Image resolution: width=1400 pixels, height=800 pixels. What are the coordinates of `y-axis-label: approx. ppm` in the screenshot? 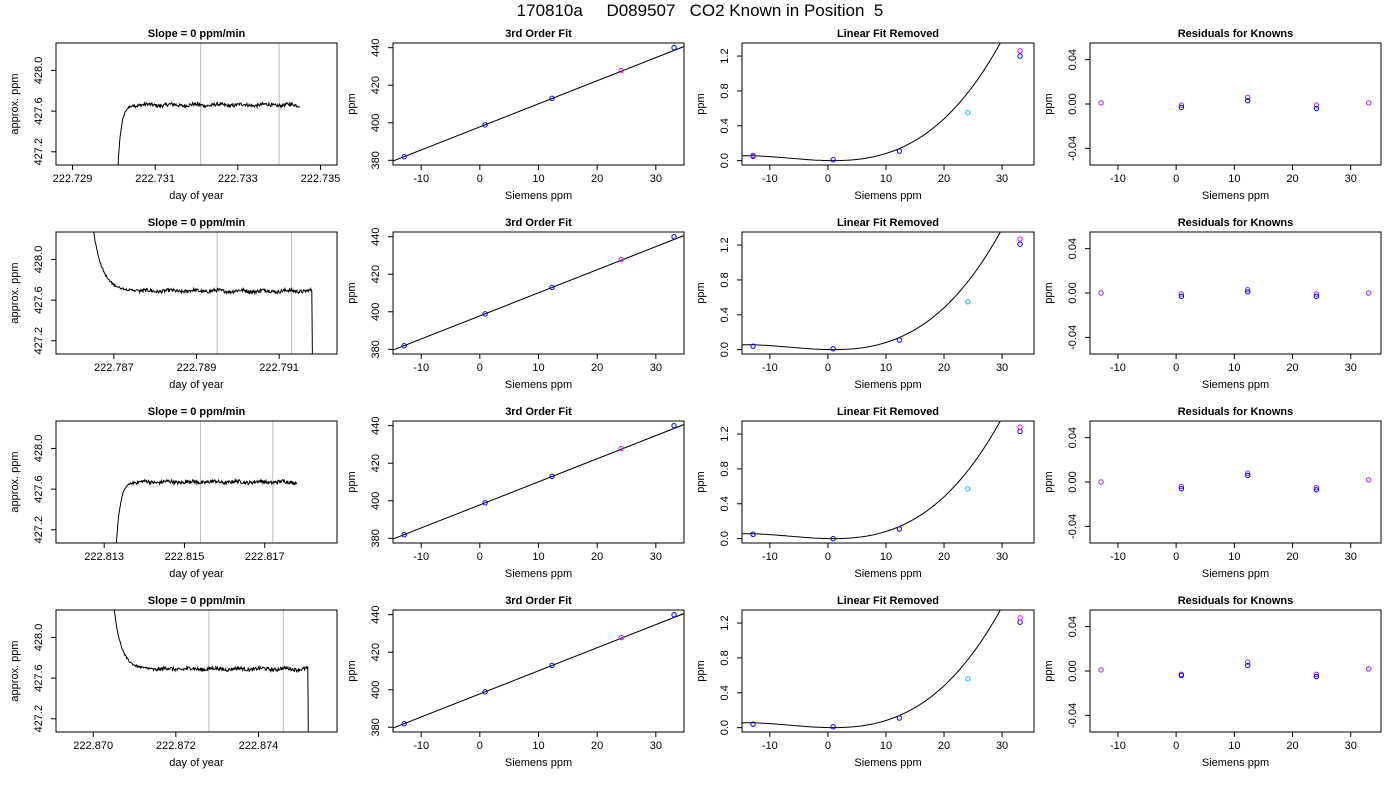 It's located at (15, 670).